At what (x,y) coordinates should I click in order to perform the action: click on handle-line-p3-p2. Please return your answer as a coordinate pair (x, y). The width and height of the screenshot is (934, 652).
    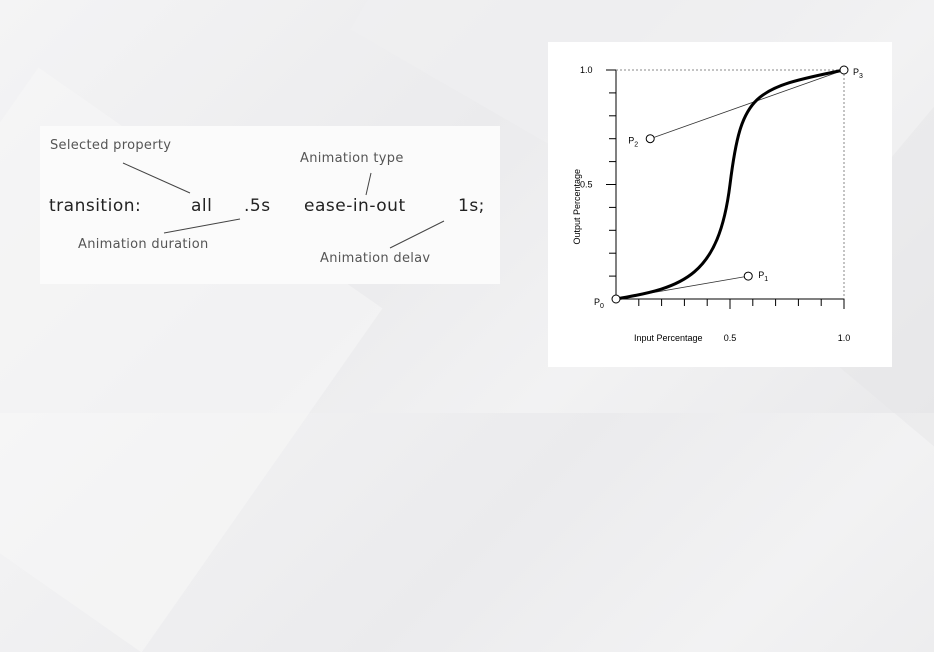
    Looking at the image, I should click on (747, 104).